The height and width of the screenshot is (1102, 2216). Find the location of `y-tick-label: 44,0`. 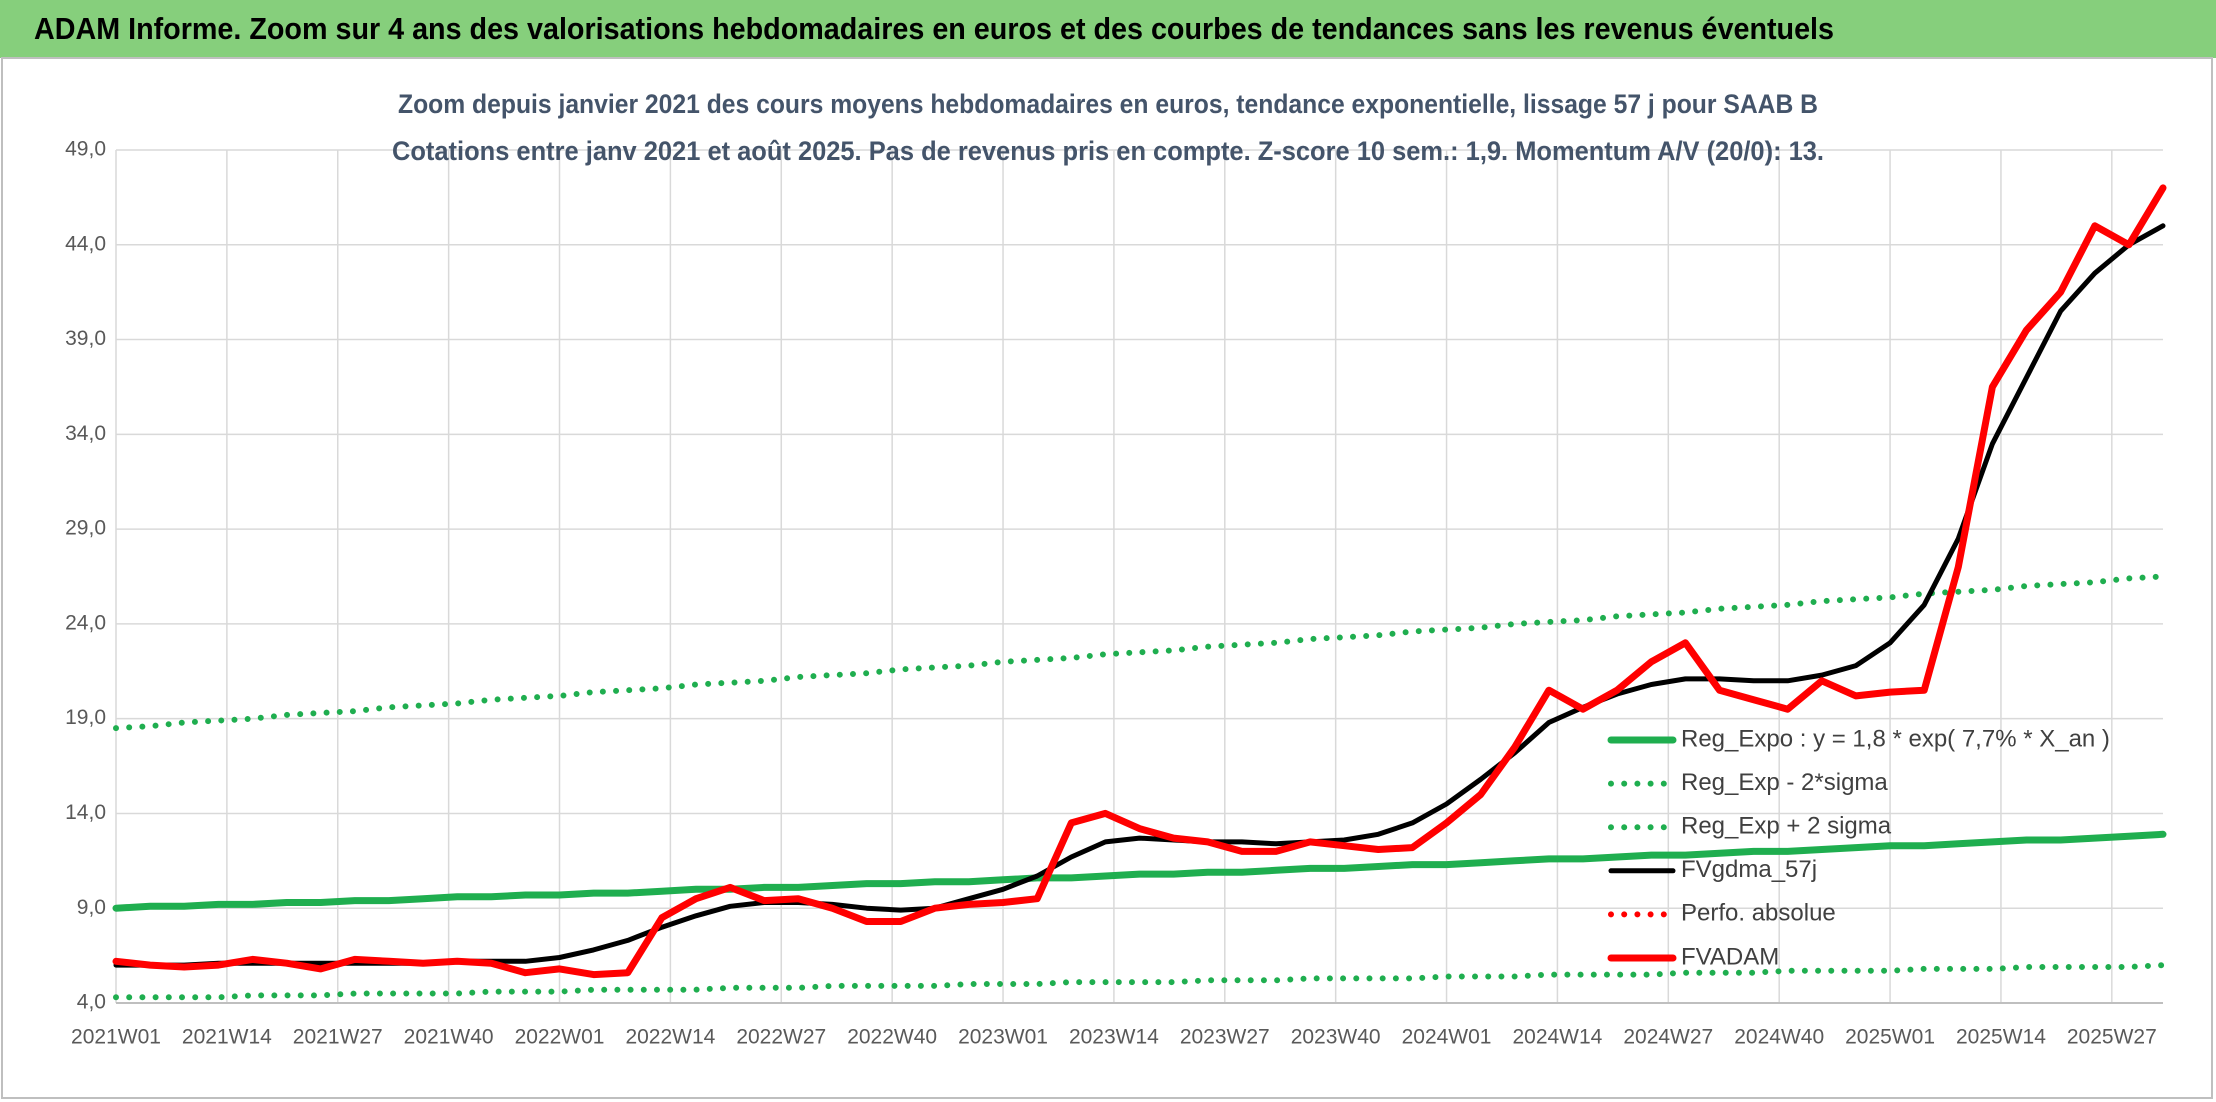

y-tick-label: 44,0 is located at coordinates (85, 243).